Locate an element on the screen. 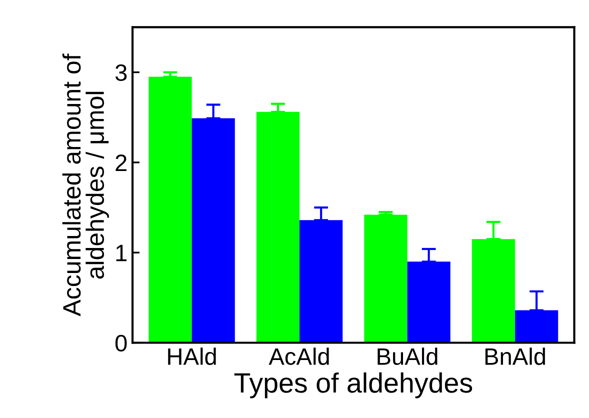 Image resolution: width=589 pixels, height=418 pixels. x-tick-label: AcAld is located at coordinates (298, 356).